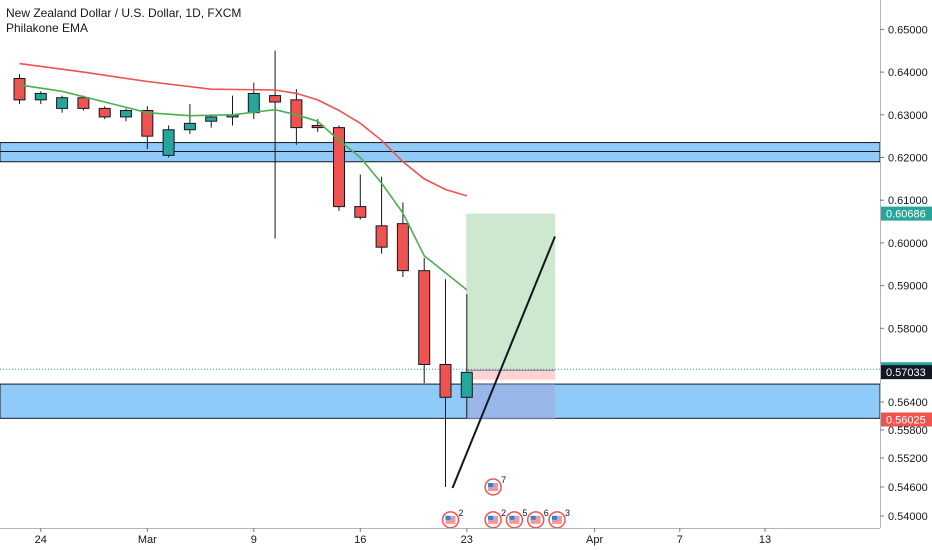  What do you see at coordinates (506, 502) in the screenshot?
I see `economic-events: 2 7 2 5 6 3` at bounding box center [506, 502].